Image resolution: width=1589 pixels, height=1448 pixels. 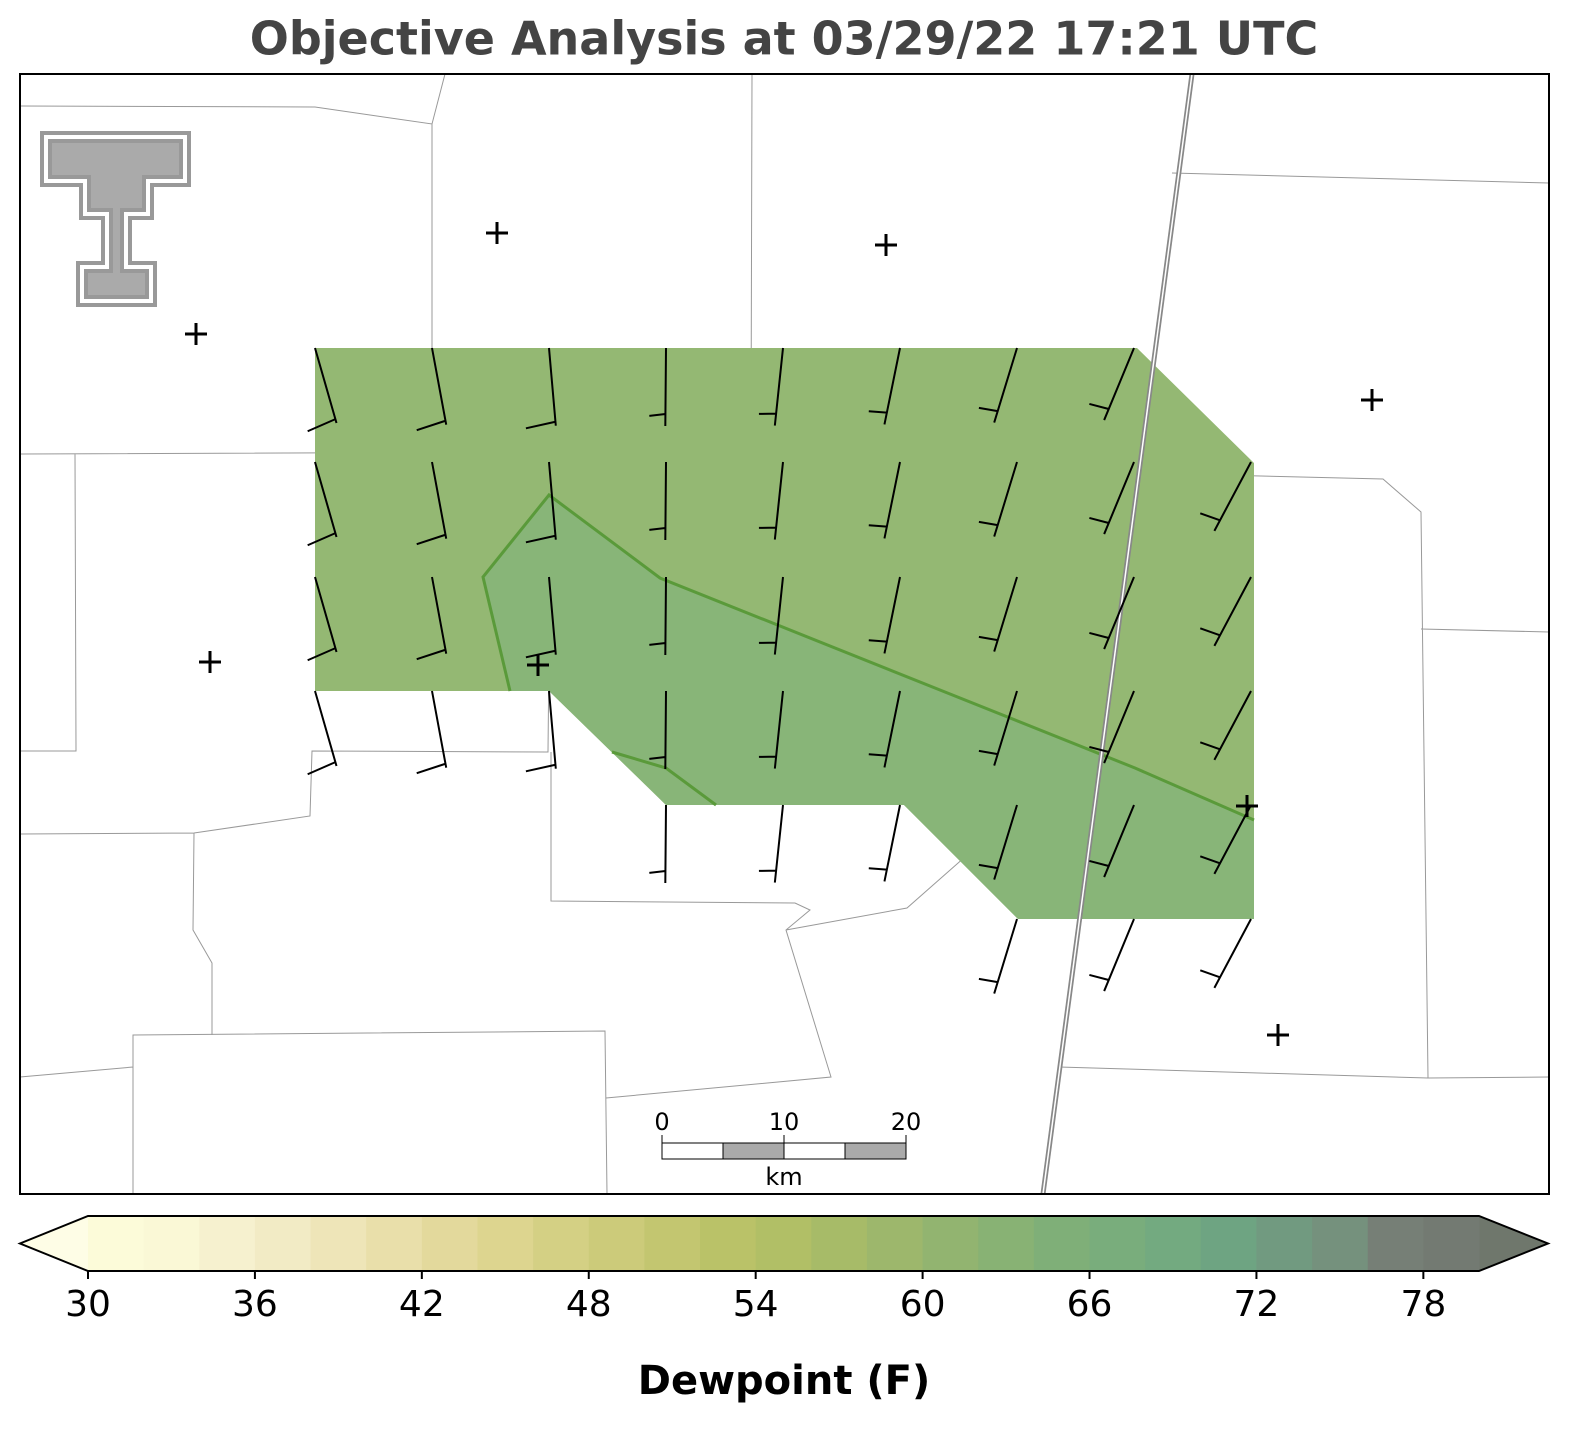 What do you see at coordinates (88, 1304) in the screenshot?
I see `colorbar-tick-label: 30` at bounding box center [88, 1304].